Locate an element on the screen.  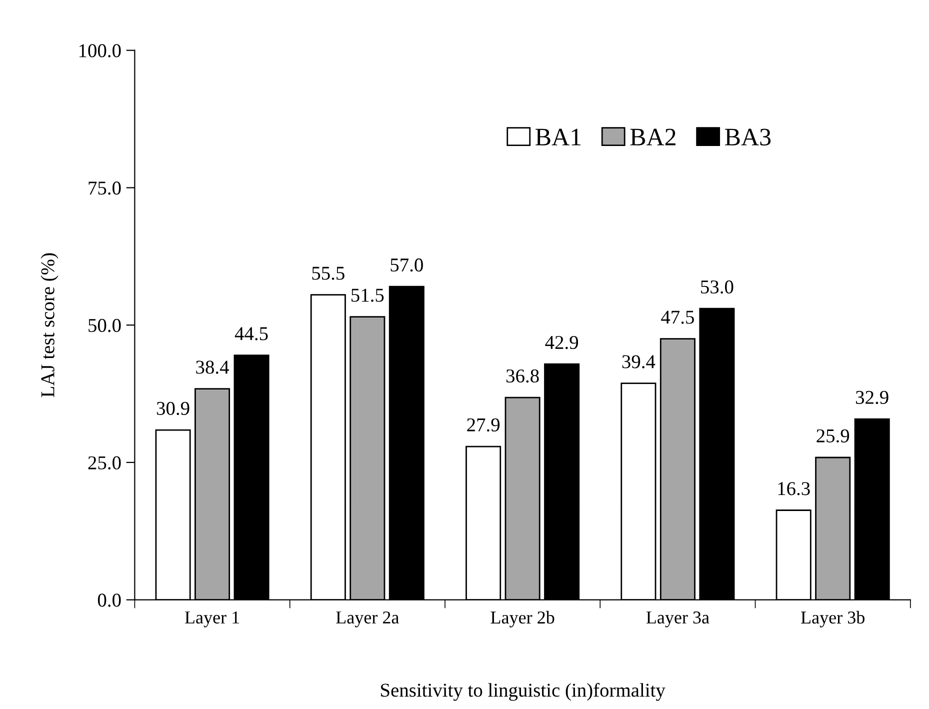
y-tick-label: 25.0 is located at coordinates (104, 463).